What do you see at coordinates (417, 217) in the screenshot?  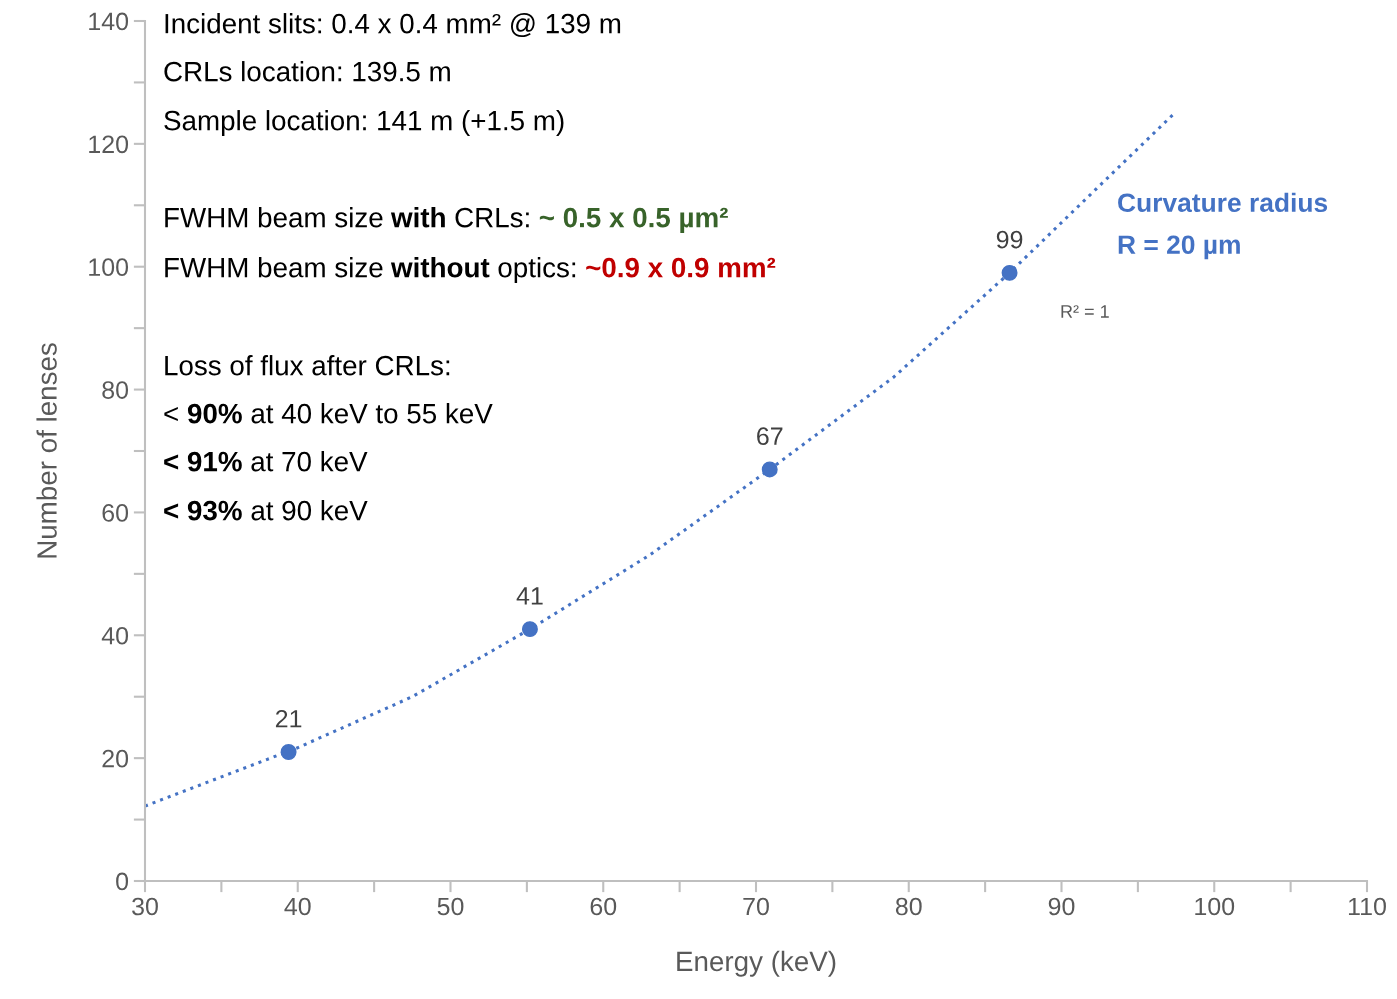 I see `annotation: with` at bounding box center [417, 217].